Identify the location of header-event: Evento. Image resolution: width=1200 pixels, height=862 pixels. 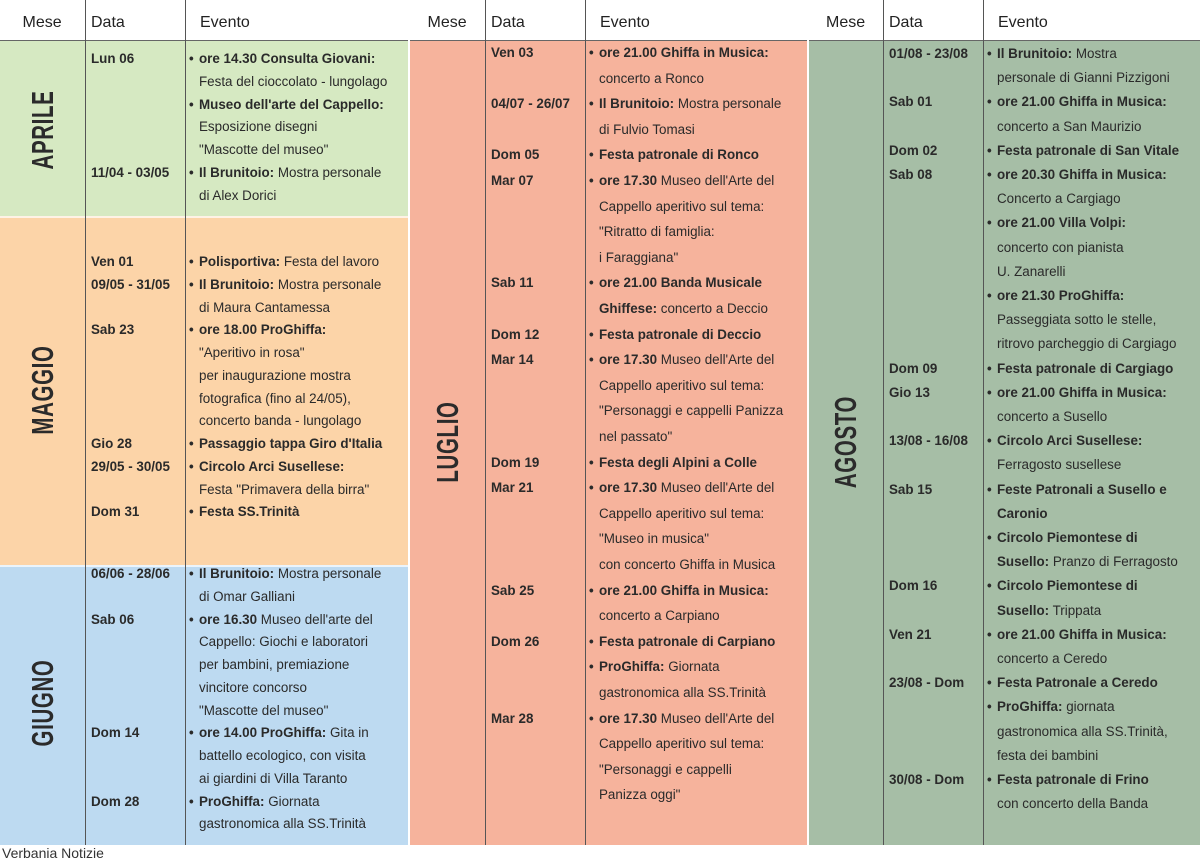
(1023, 22).